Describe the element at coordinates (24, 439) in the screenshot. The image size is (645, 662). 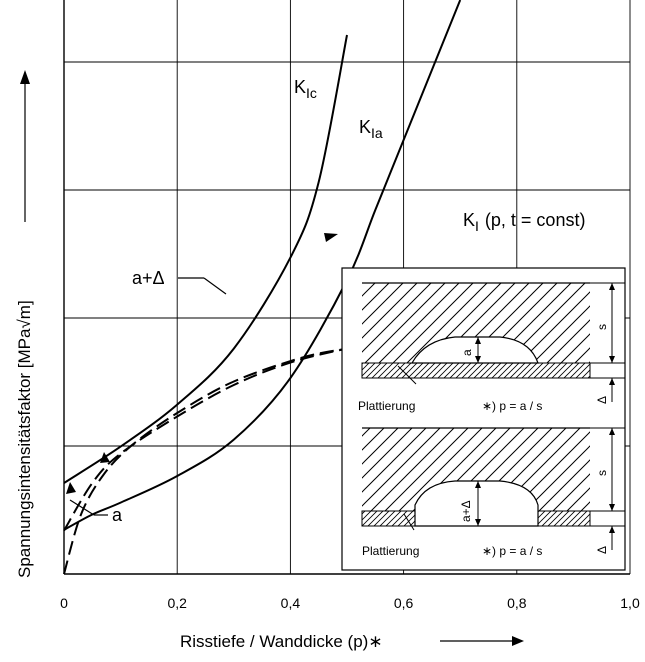
I see `y-axis-label: Spannungsintensitätsfaktor [MPa√m]` at that location.